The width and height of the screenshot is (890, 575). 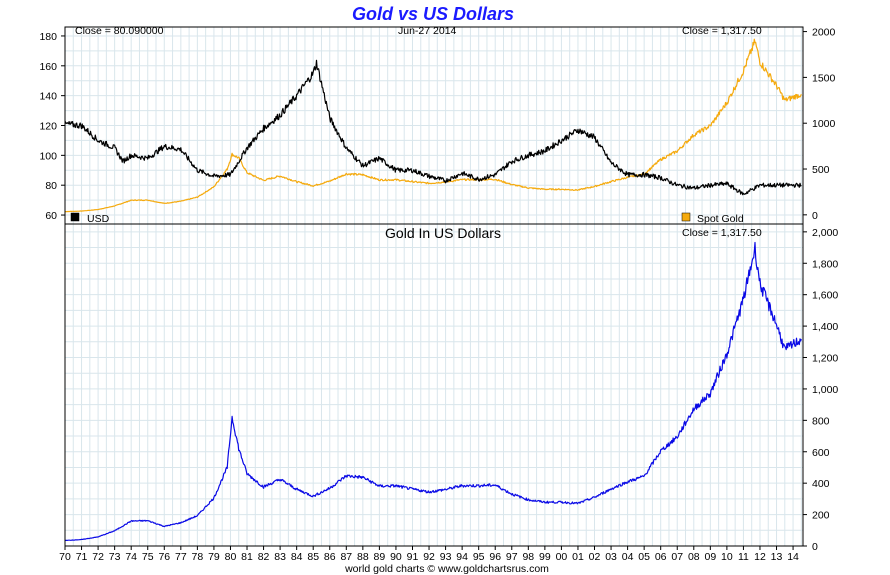 What do you see at coordinates (98, 557) in the screenshot?
I see `x-axis-tick-label: 72` at bounding box center [98, 557].